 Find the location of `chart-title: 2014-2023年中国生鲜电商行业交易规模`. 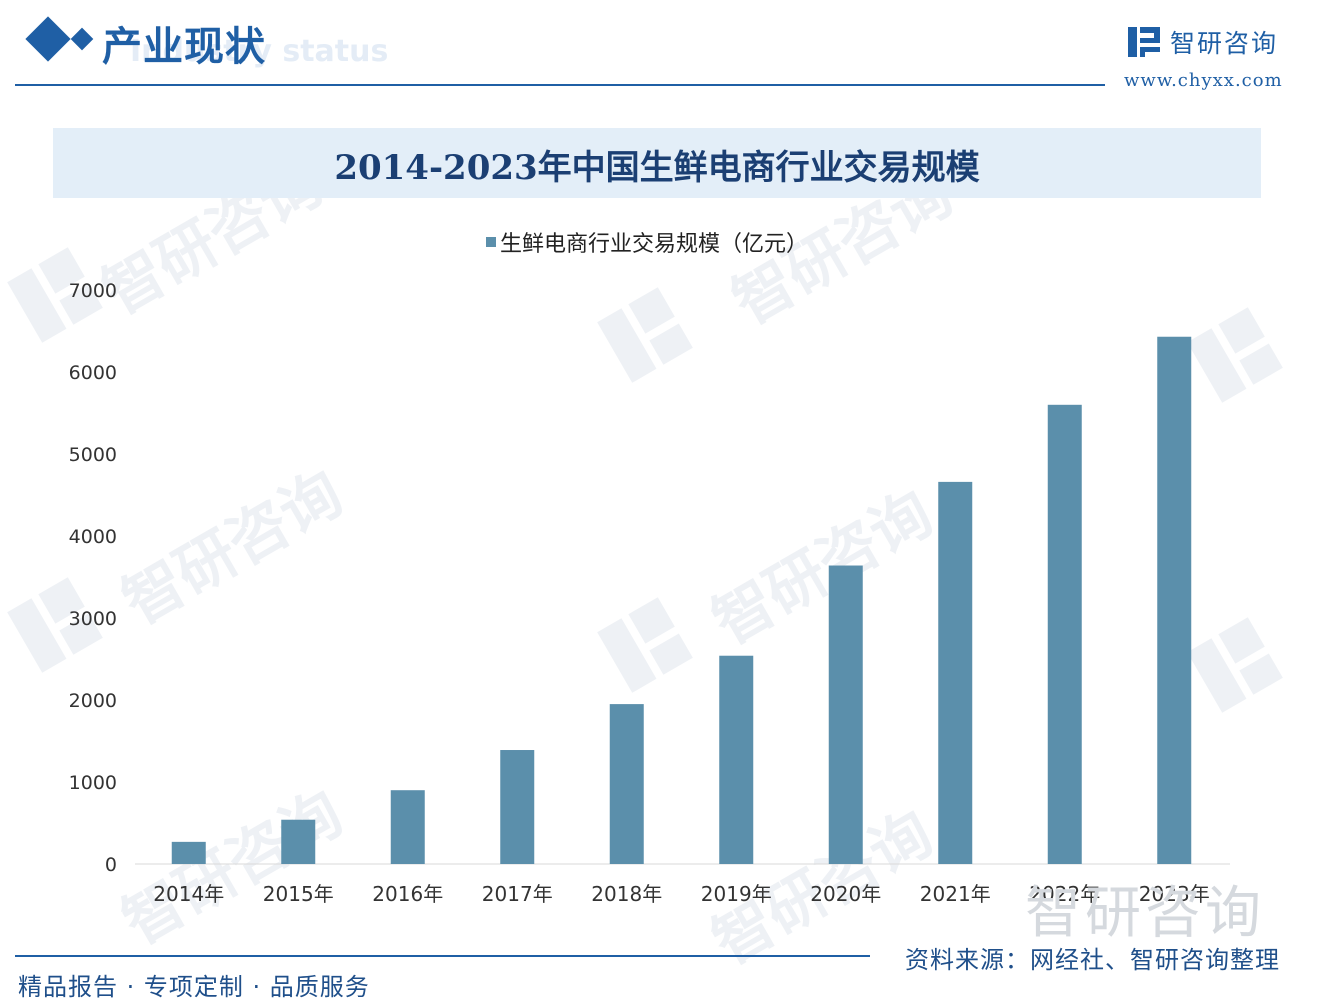

chart-title: 2014-2023年中国生鲜电商行业交易规模 is located at coordinates (657, 168).